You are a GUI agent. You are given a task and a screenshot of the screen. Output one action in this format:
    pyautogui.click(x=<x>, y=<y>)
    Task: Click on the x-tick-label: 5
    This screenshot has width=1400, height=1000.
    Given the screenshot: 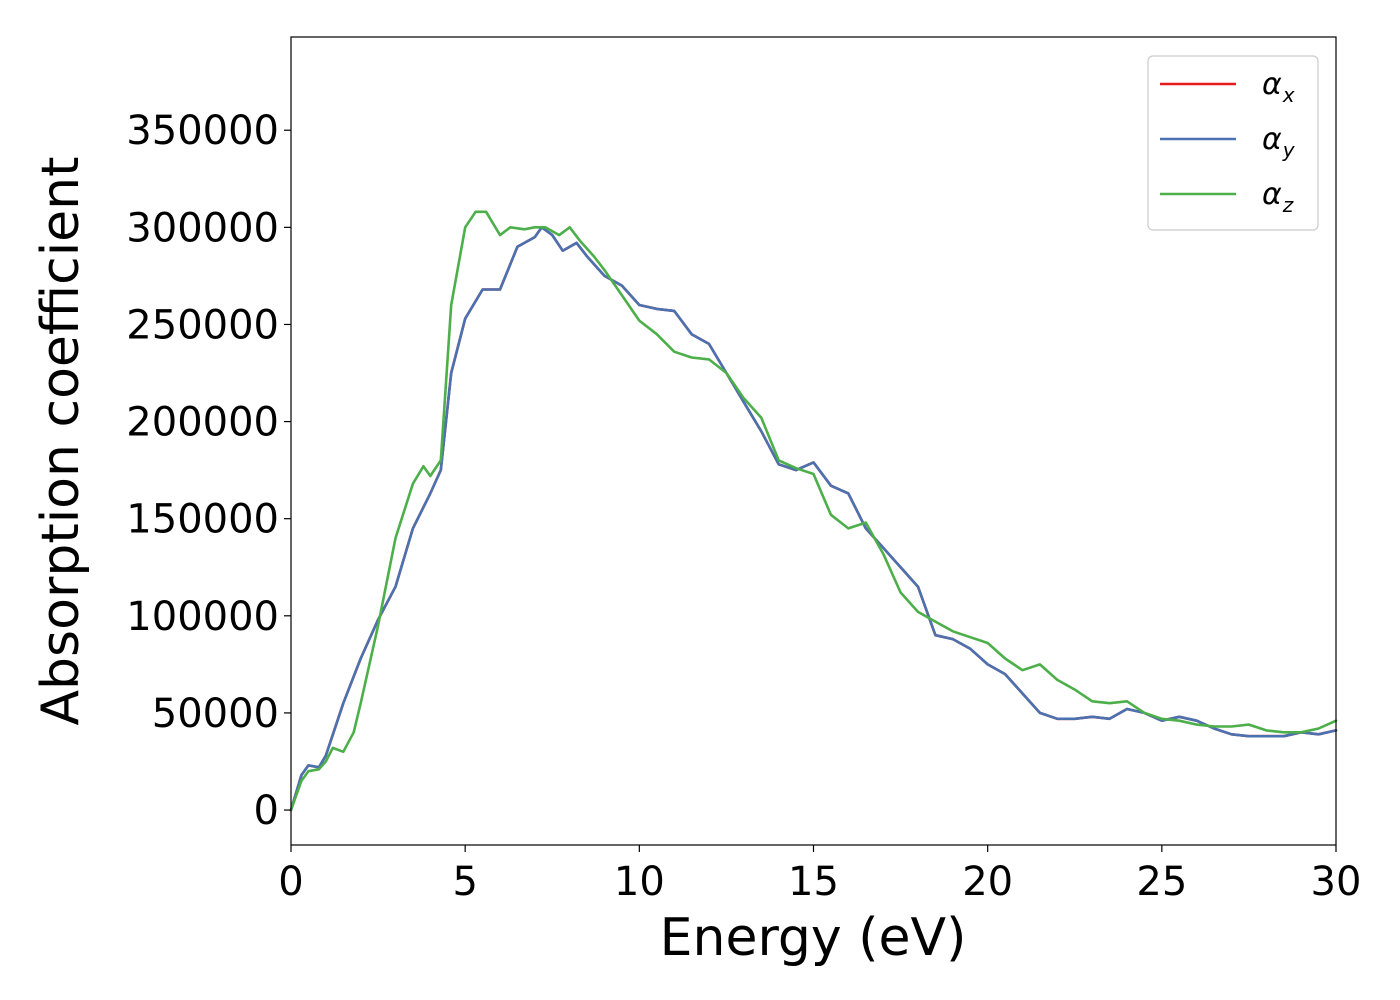 What is the action you would take?
    pyautogui.click(x=464, y=882)
    